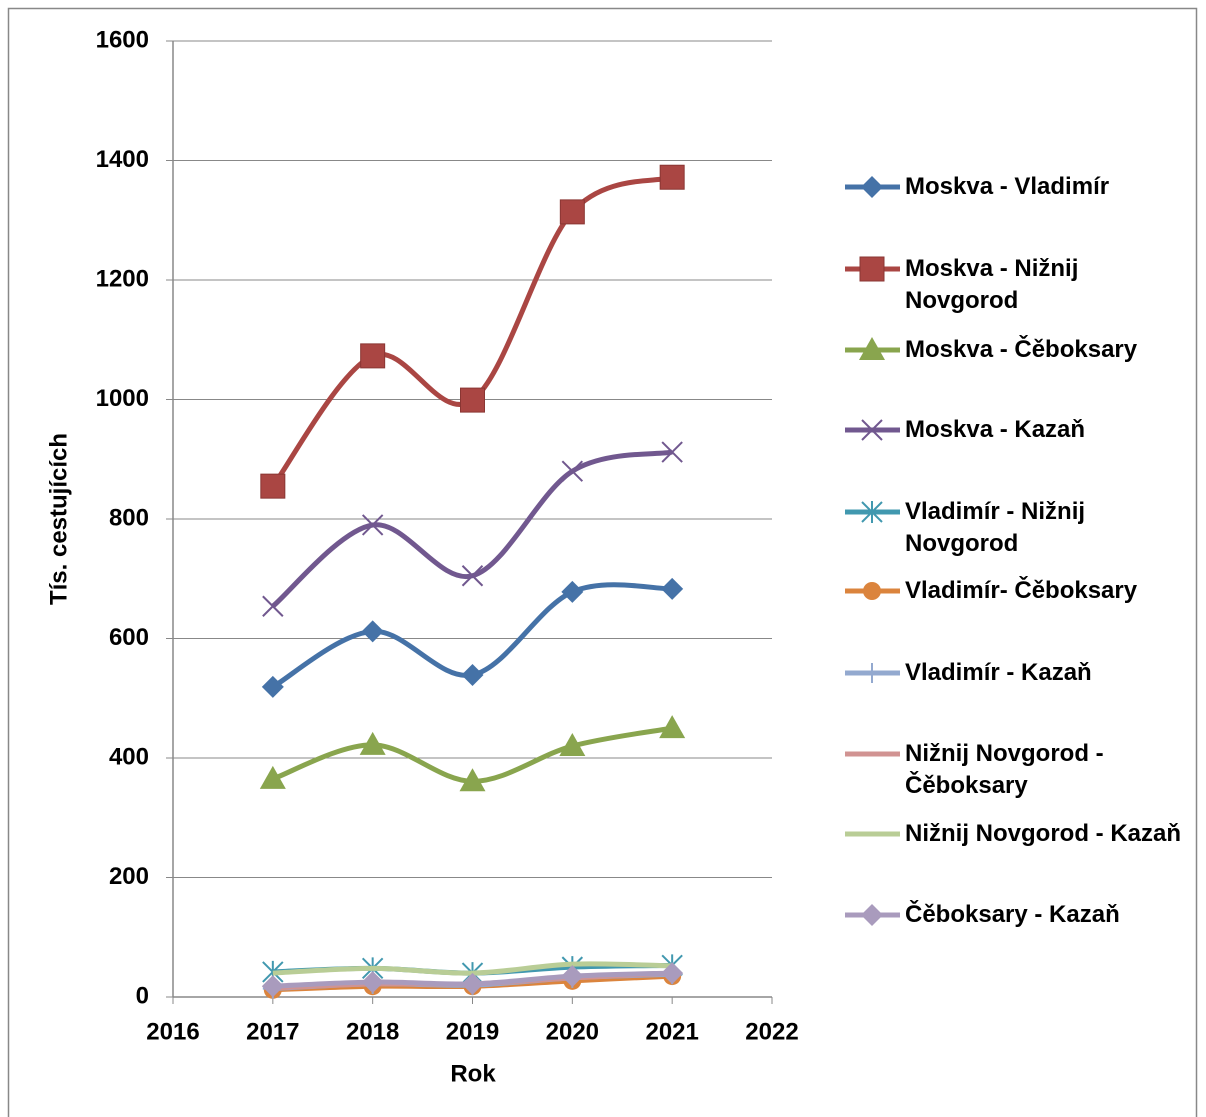  Describe the element at coordinates (998, 672) in the screenshot. I see `legend-label: Vladimír - Kazaň` at that location.